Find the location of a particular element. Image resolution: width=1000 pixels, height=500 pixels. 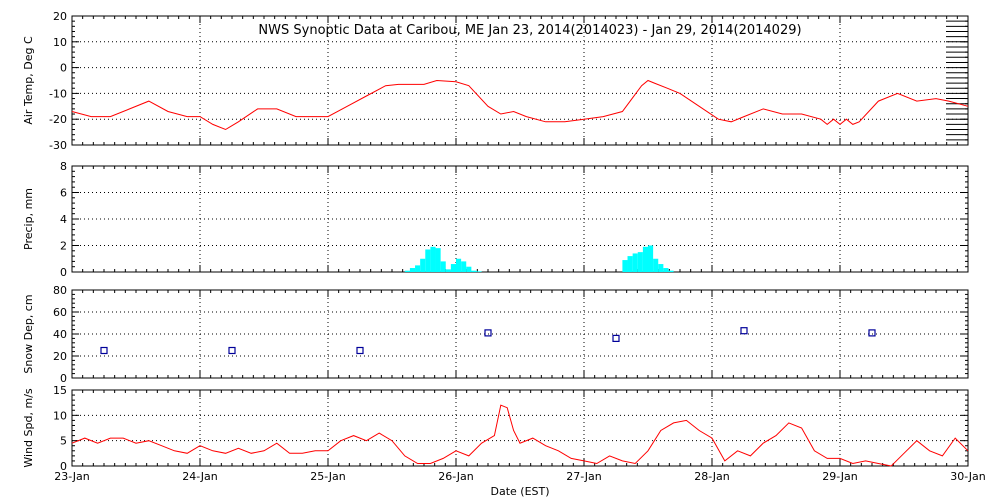

y-tick-label: -10 is located at coordinates (58, 93).